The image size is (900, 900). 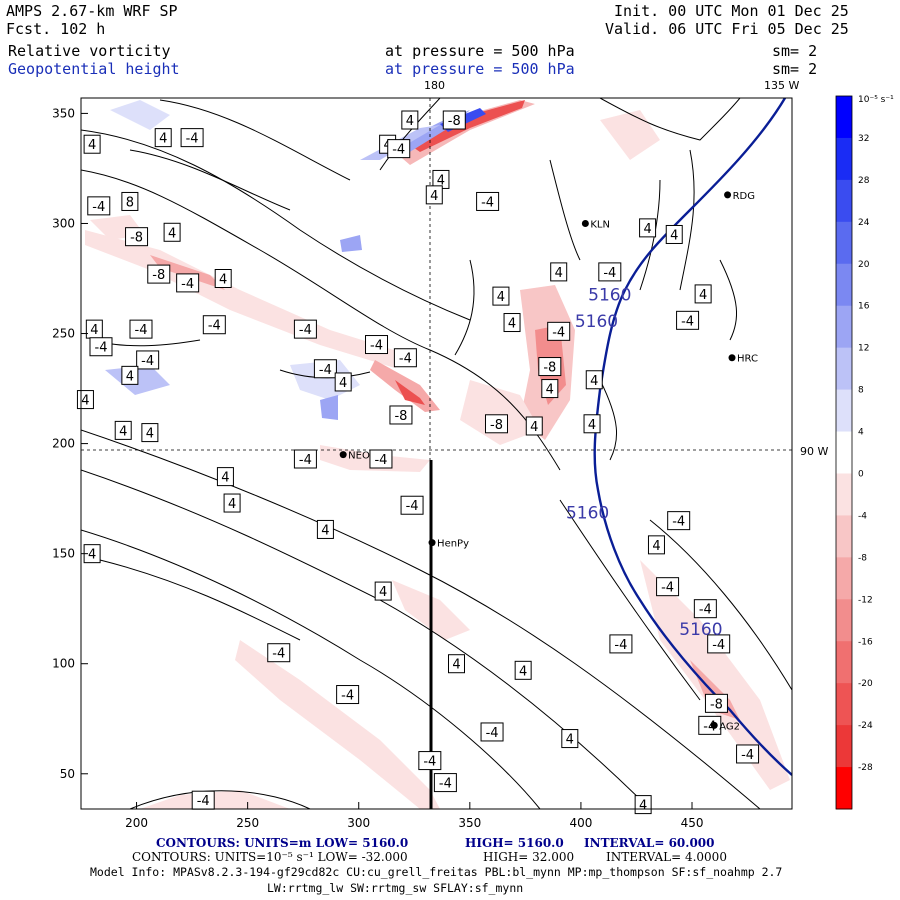 I want to click on footer-height-contours: CONTOURS: UNITS=m LOW= 5160.0, so click(x=282, y=843).